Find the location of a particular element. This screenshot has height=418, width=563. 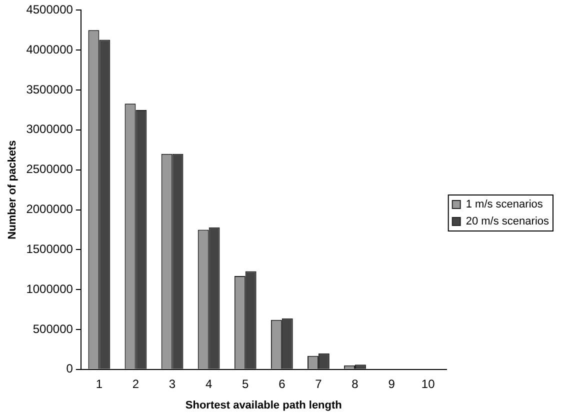

x-tick-label: 4 is located at coordinates (208, 383).